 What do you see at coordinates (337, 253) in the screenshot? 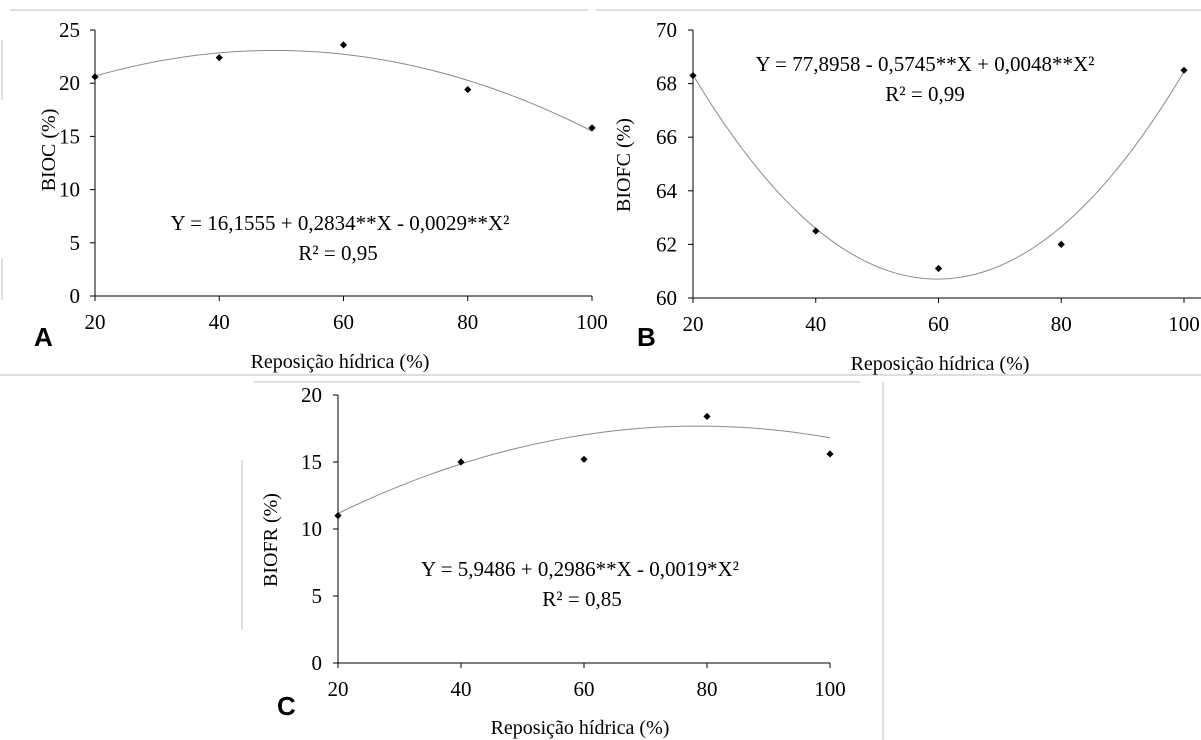
I see `r-squared-label: R² = 0,95` at bounding box center [337, 253].